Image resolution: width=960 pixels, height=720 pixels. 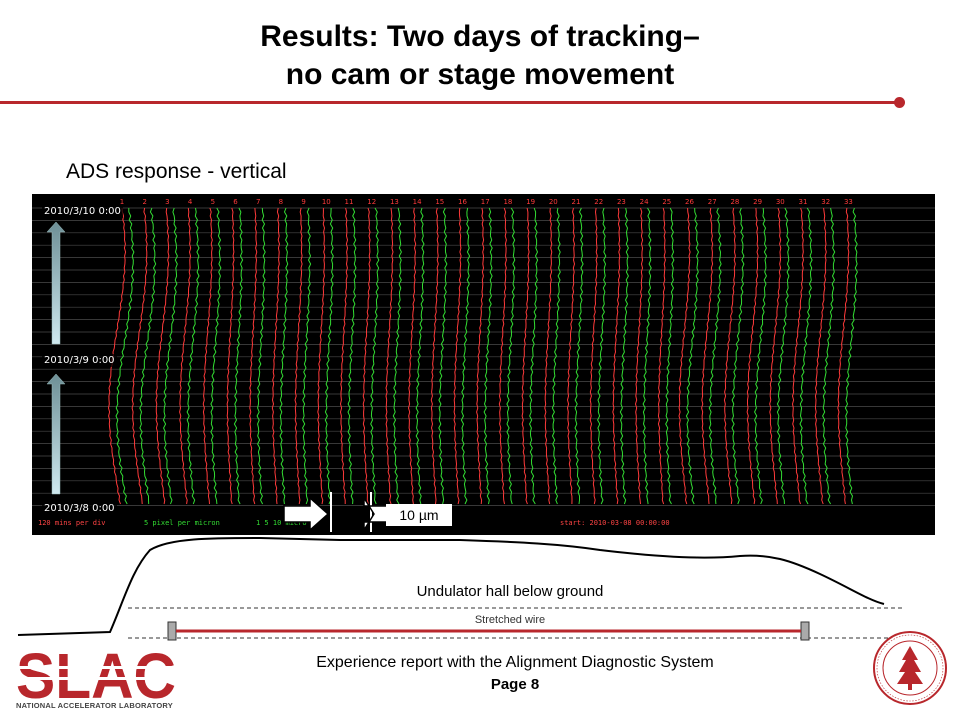 What do you see at coordinates (82, 211) in the screenshot?
I see `date-label-top: 2010/3/10 0:00` at bounding box center [82, 211].